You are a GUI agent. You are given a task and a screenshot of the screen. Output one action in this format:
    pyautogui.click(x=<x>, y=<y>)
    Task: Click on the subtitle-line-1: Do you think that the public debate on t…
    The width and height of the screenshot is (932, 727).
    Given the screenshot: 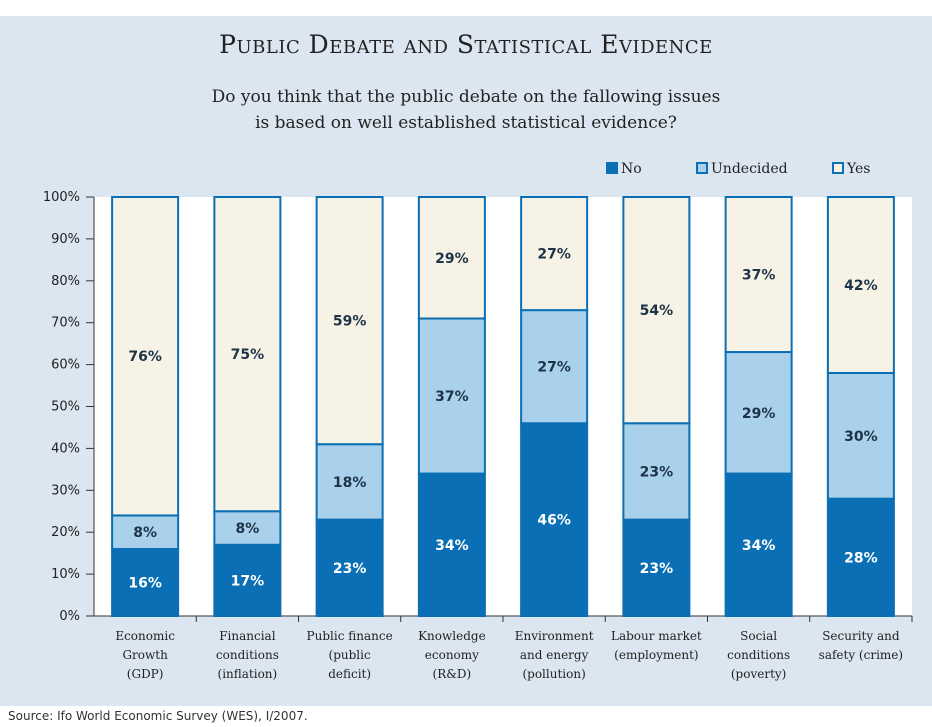 What is the action you would take?
    pyautogui.click(x=466, y=97)
    